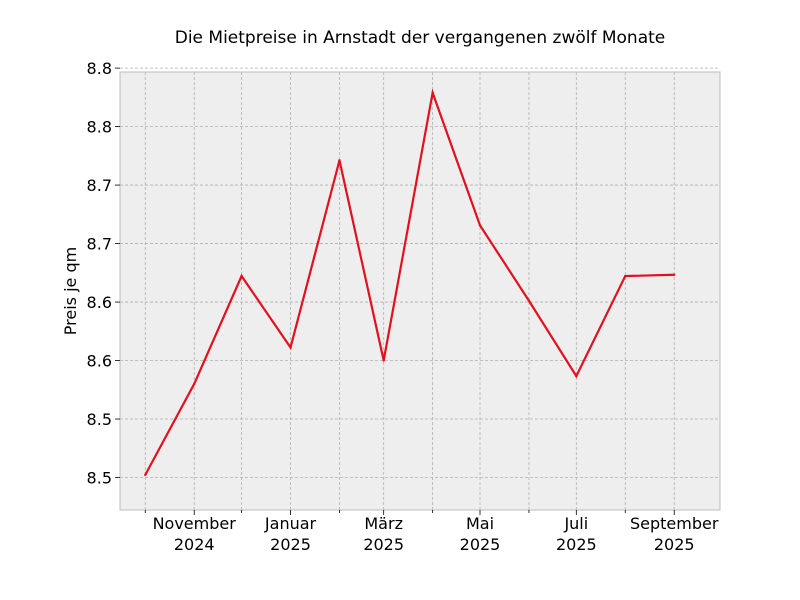 This screenshot has height=600, width=800. Describe the element at coordinates (480, 523) in the screenshot. I see `x-tick-label: Mai` at that location.